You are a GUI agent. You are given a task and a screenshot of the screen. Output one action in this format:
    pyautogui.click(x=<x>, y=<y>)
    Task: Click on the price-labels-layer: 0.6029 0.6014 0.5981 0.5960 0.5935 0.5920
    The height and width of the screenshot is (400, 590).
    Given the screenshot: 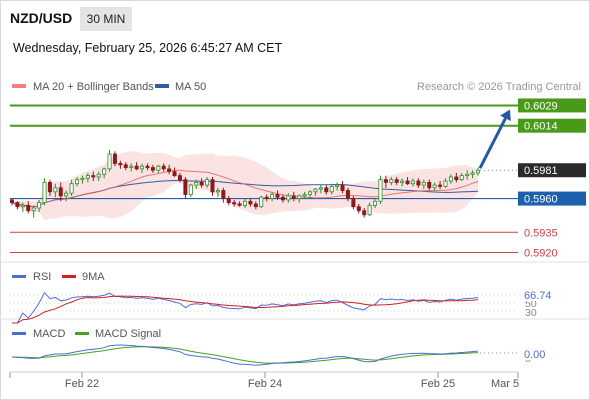 What is the action you would take?
    pyautogui.click(x=552, y=179)
    